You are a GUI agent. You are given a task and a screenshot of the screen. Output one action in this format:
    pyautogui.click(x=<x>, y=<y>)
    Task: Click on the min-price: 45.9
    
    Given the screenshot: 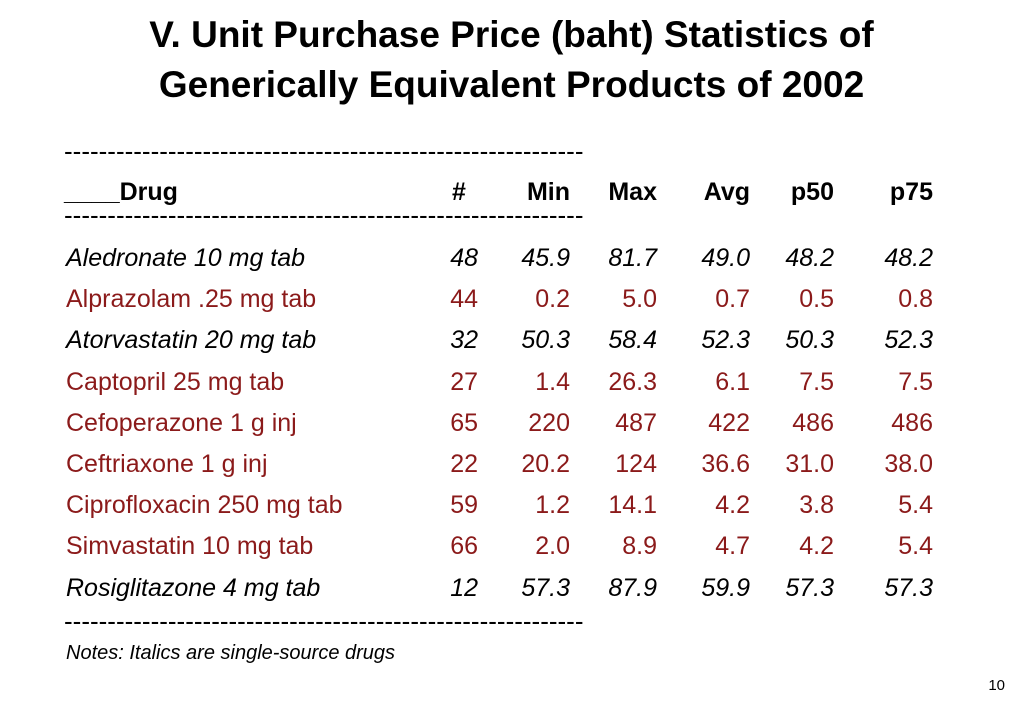 What is the action you would take?
    pyautogui.click(x=545, y=258)
    